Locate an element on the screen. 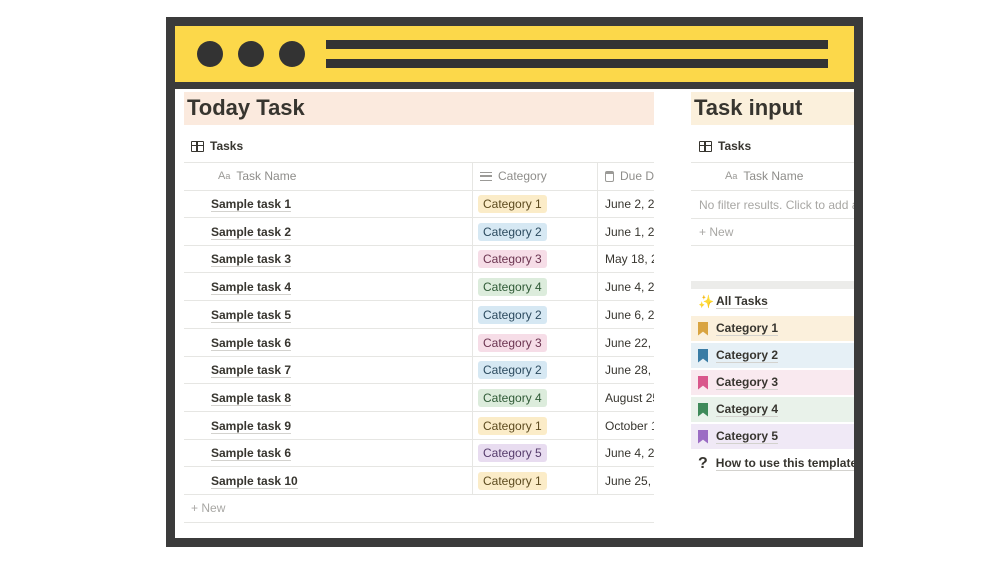 This screenshot has width=1005, height=565. nav-item-category-1: Category 1 is located at coordinates (772, 328).